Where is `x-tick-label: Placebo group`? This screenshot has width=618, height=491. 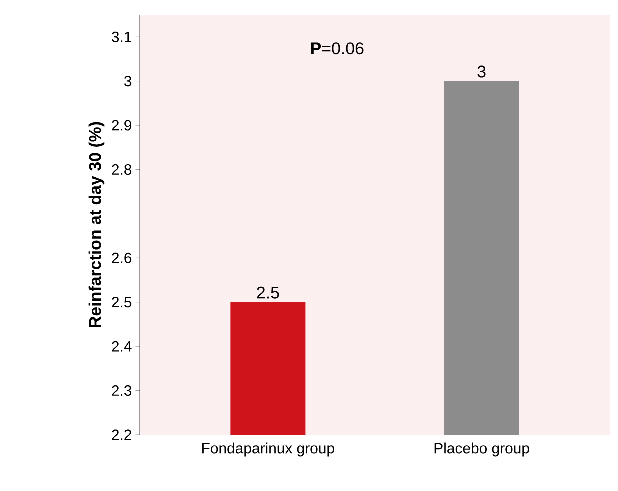
x-tick-label: Placebo group is located at coordinates (482, 449).